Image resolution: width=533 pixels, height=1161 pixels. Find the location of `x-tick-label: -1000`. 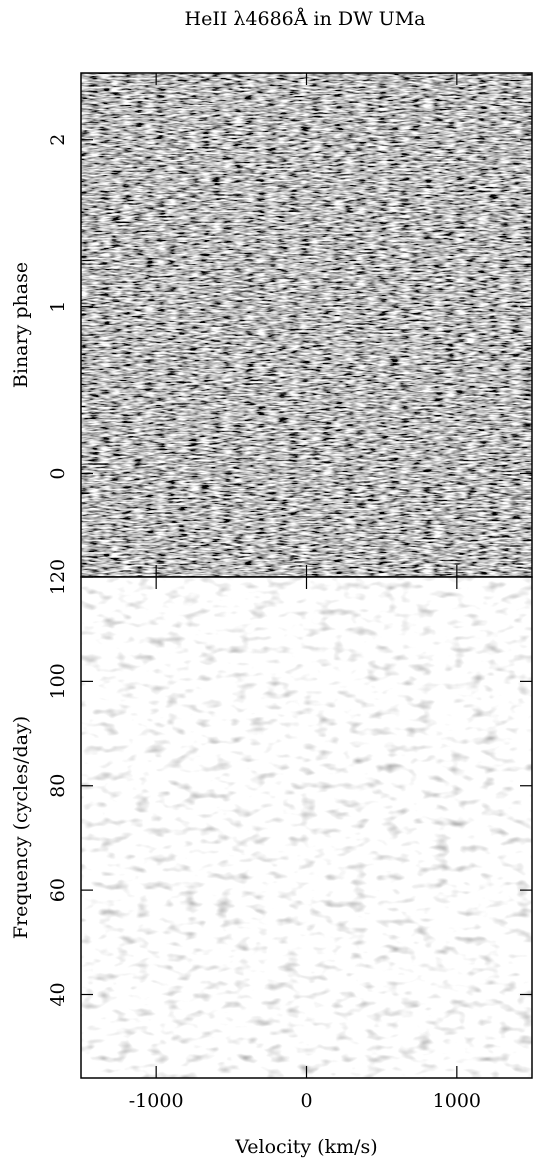

x-tick-label: -1000 is located at coordinates (156, 1101).